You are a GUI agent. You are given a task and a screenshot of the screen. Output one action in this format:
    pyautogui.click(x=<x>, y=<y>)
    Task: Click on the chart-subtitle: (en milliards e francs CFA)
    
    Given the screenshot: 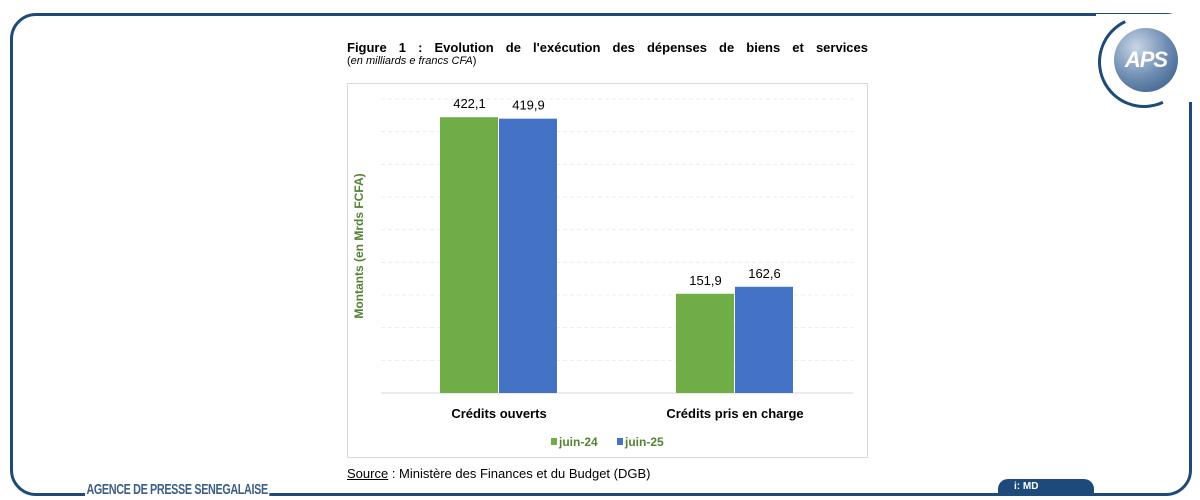 What is the action you would take?
    pyautogui.click(x=412, y=61)
    